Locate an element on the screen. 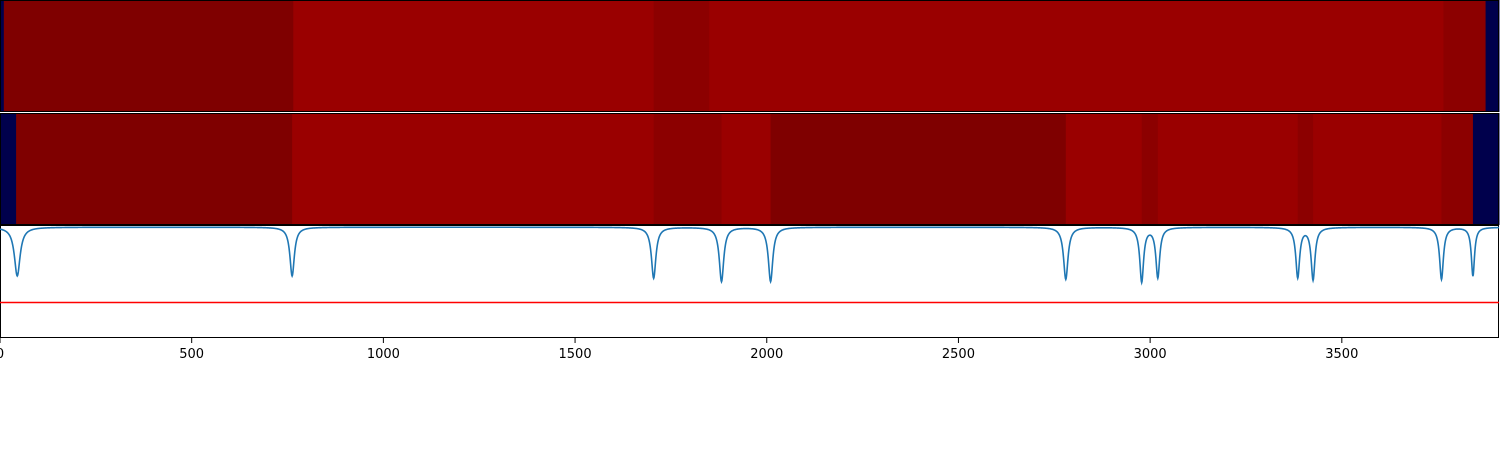 The height and width of the screenshot is (450, 1500). x-tick-label: 3000 is located at coordinates (1150, 354).